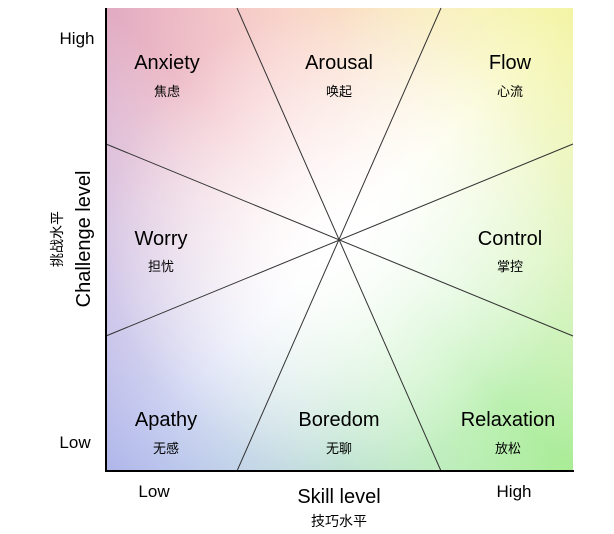 This screenshot has width=614, height=534. Describe the element at coordinates (58, 239) in the screenshot. I see `y-axis-title-zh: 挑战水平` at that location.